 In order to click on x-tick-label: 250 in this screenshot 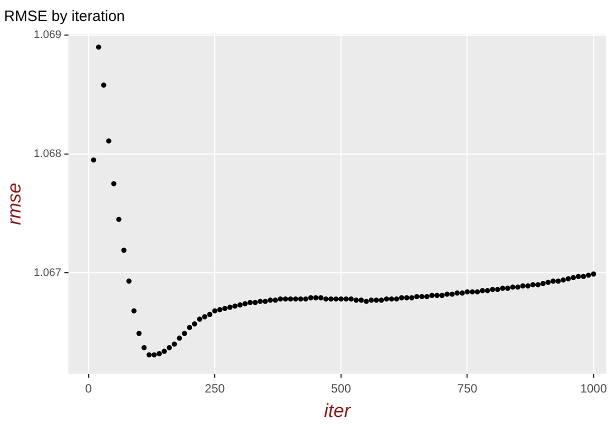, I will do `click(215, 388)`.